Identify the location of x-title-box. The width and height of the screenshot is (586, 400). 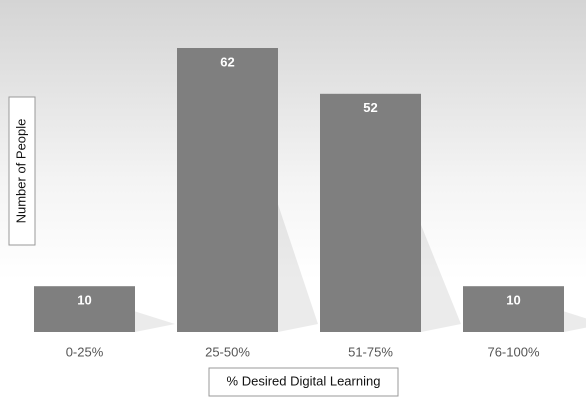
(303, 382).